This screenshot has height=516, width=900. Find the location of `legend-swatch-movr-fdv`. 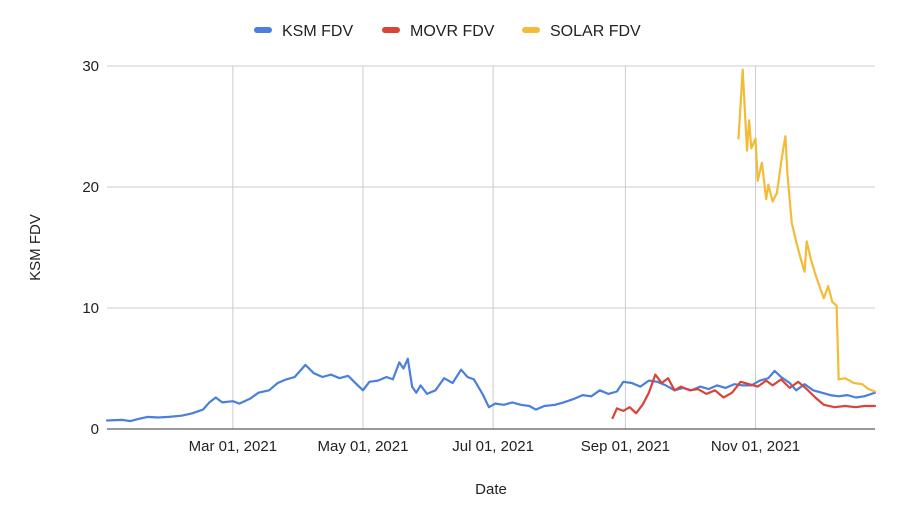

legend-swatch-movr-fdv is located at coordinates (391, 30).